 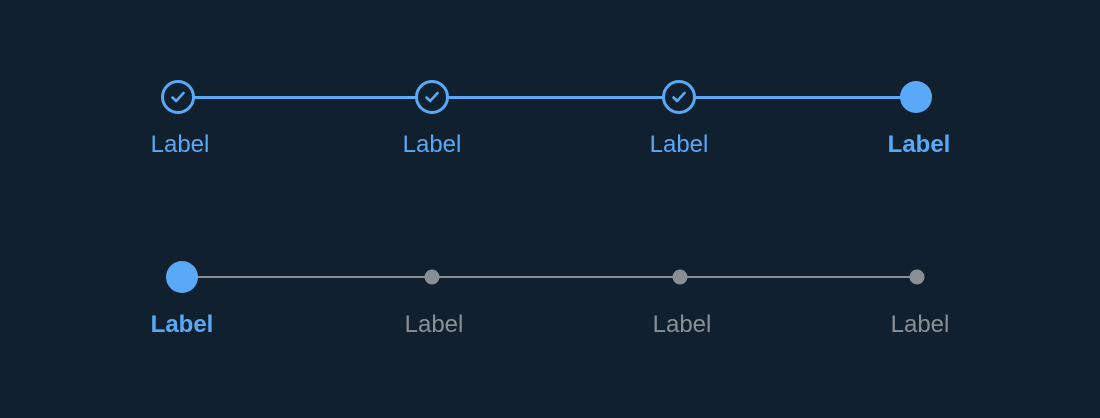 I want to click on progress-stepper-completed: Label Label Label Label, so click(x=550, y=119).